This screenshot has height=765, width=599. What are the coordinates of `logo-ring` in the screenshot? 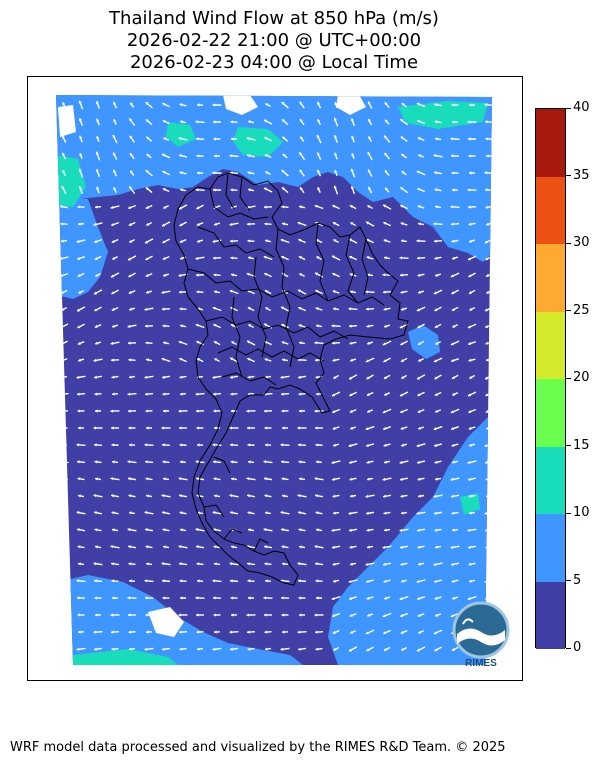 It's located at (481, 630).